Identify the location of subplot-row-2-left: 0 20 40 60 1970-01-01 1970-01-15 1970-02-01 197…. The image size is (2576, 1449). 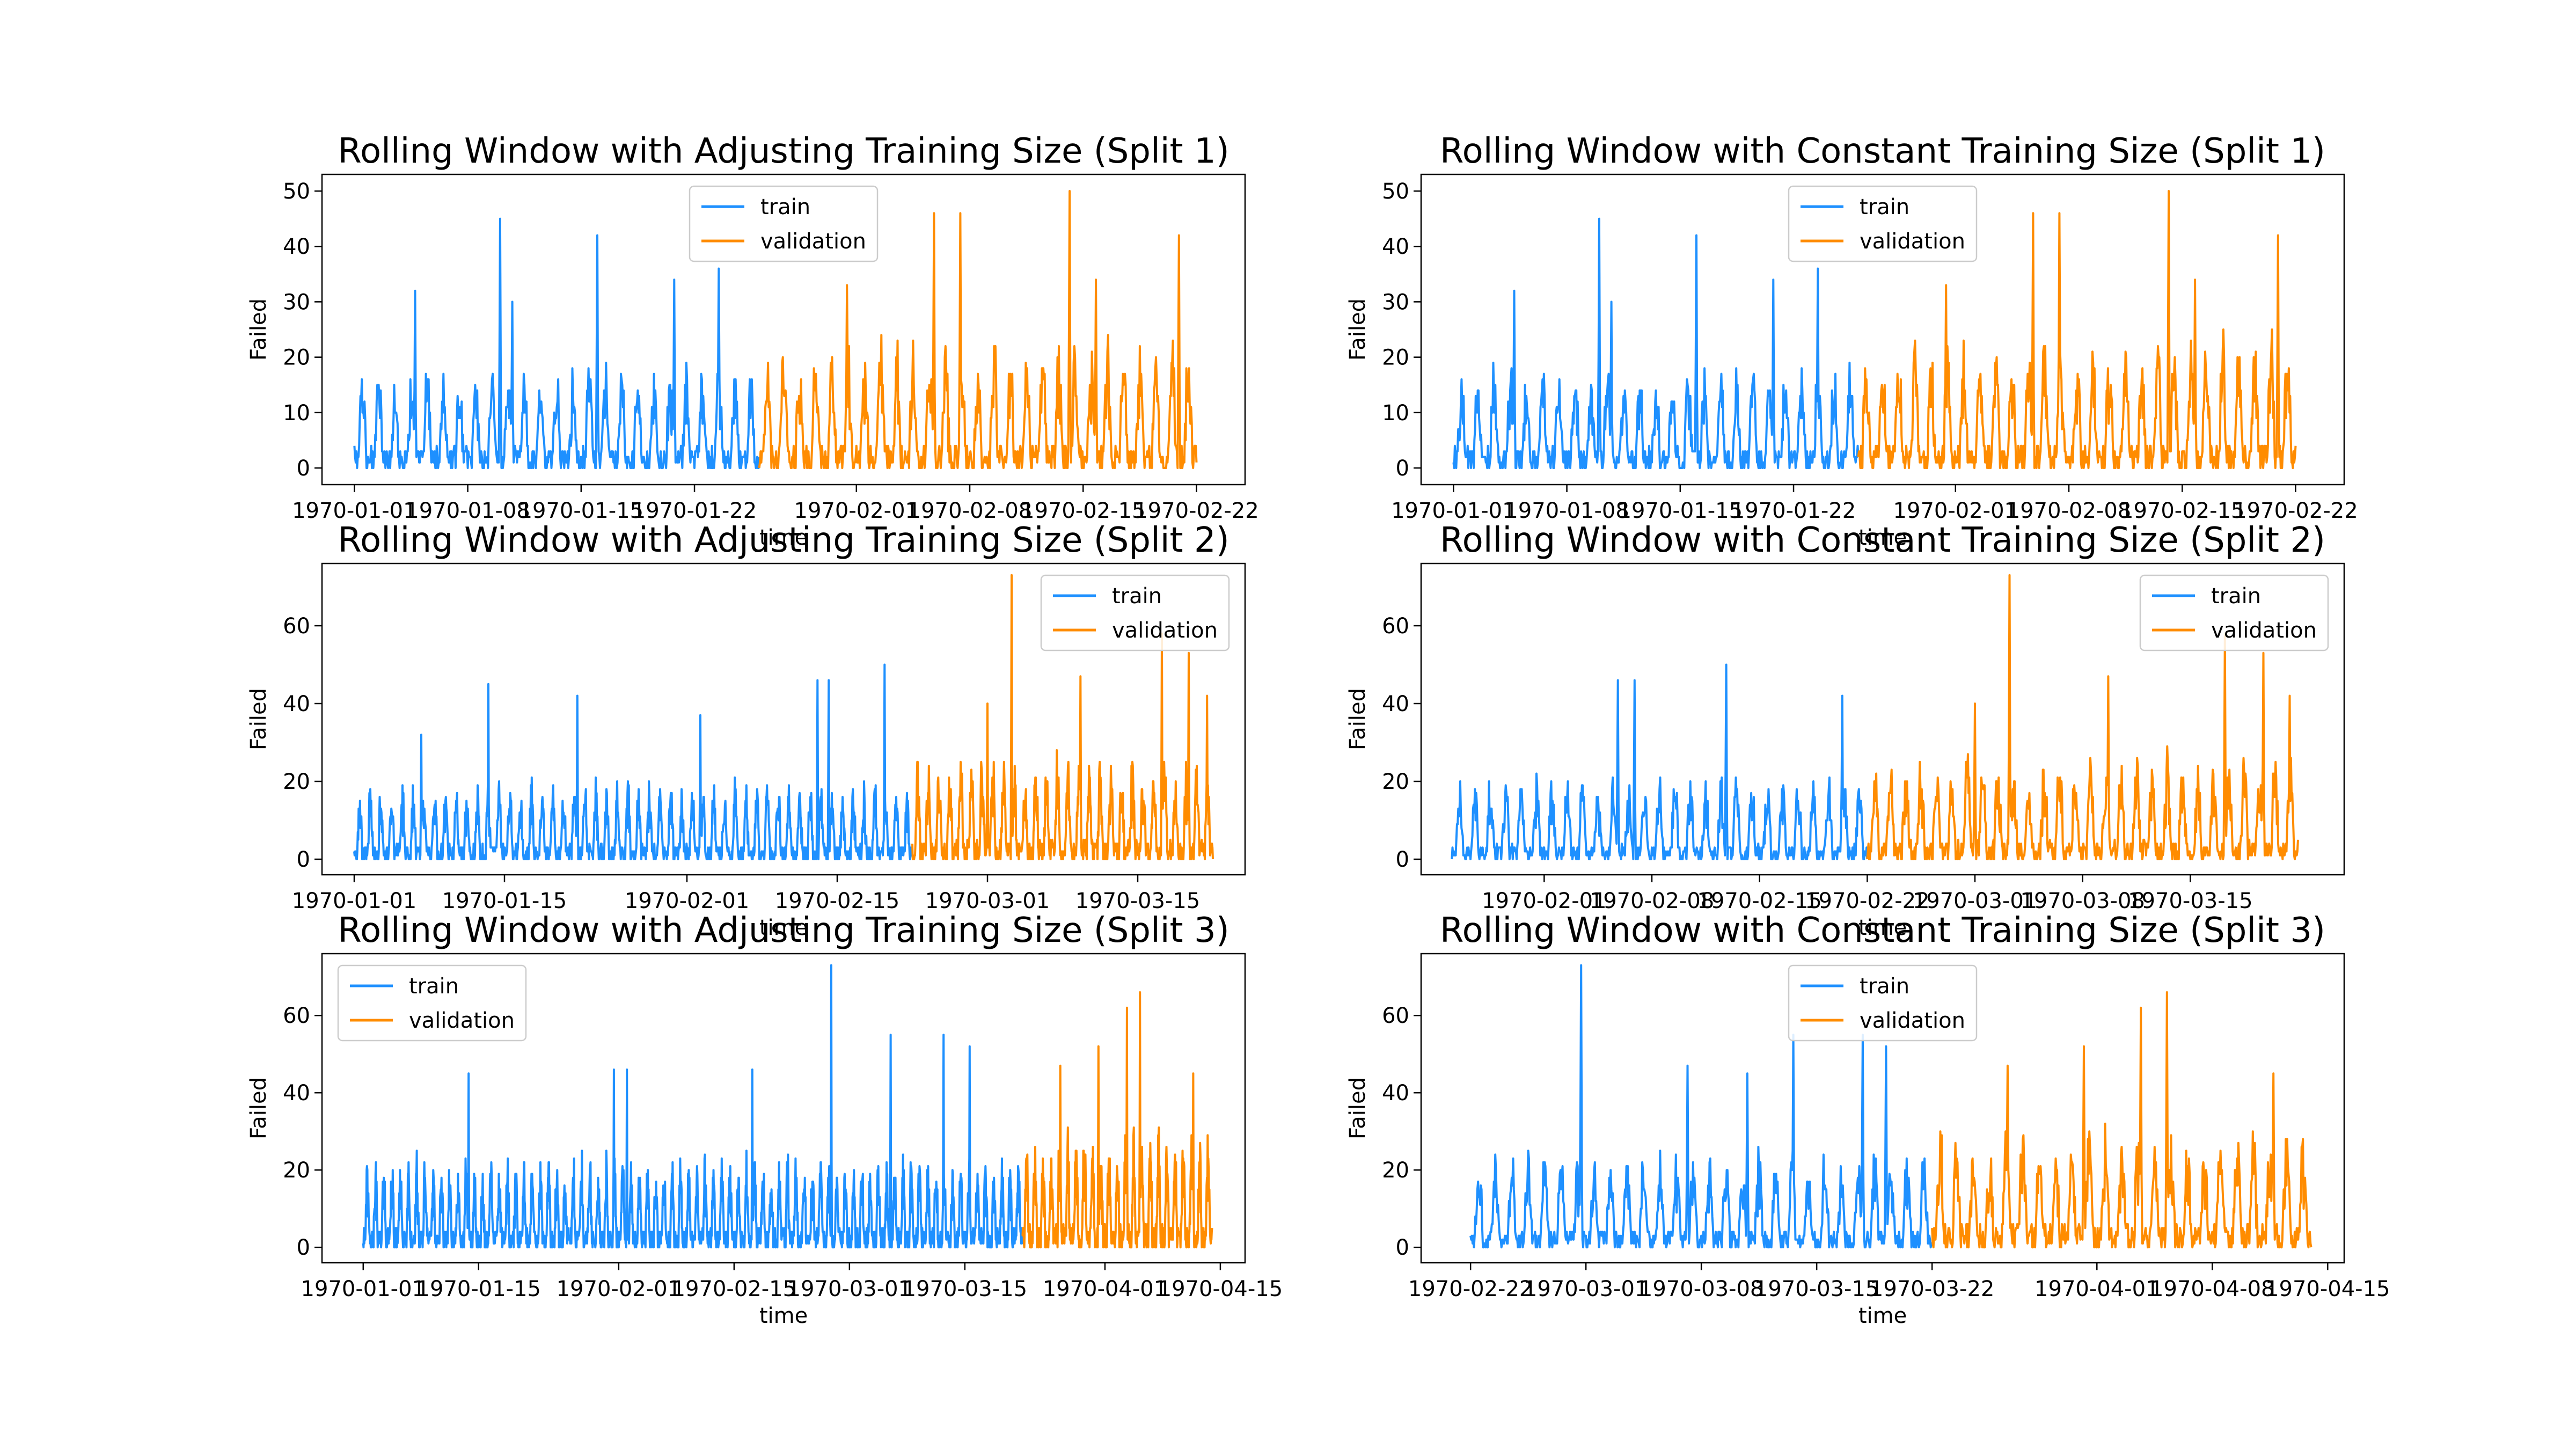
(746, 730).